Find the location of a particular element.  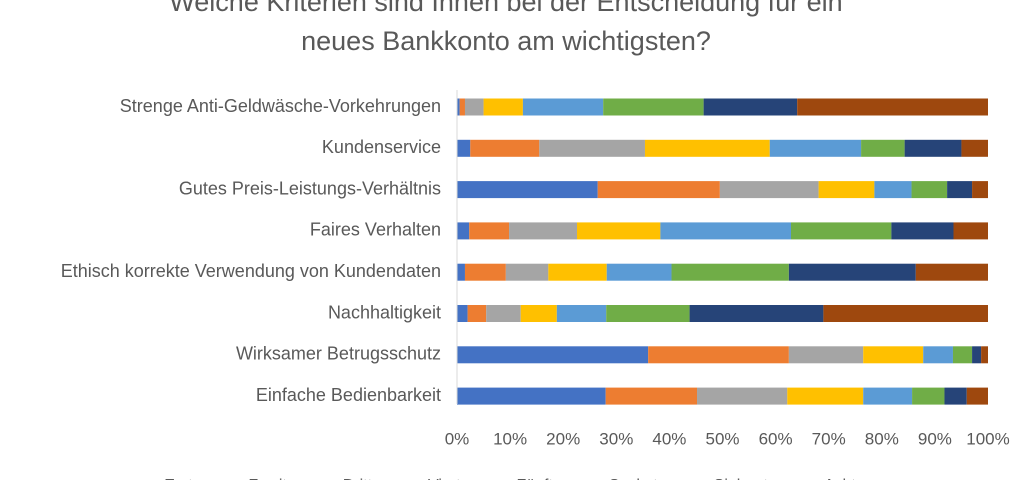

bar-strenge-anti-geldwaesche-vorkehrungen-dritte is located at coordinates (474, 107).